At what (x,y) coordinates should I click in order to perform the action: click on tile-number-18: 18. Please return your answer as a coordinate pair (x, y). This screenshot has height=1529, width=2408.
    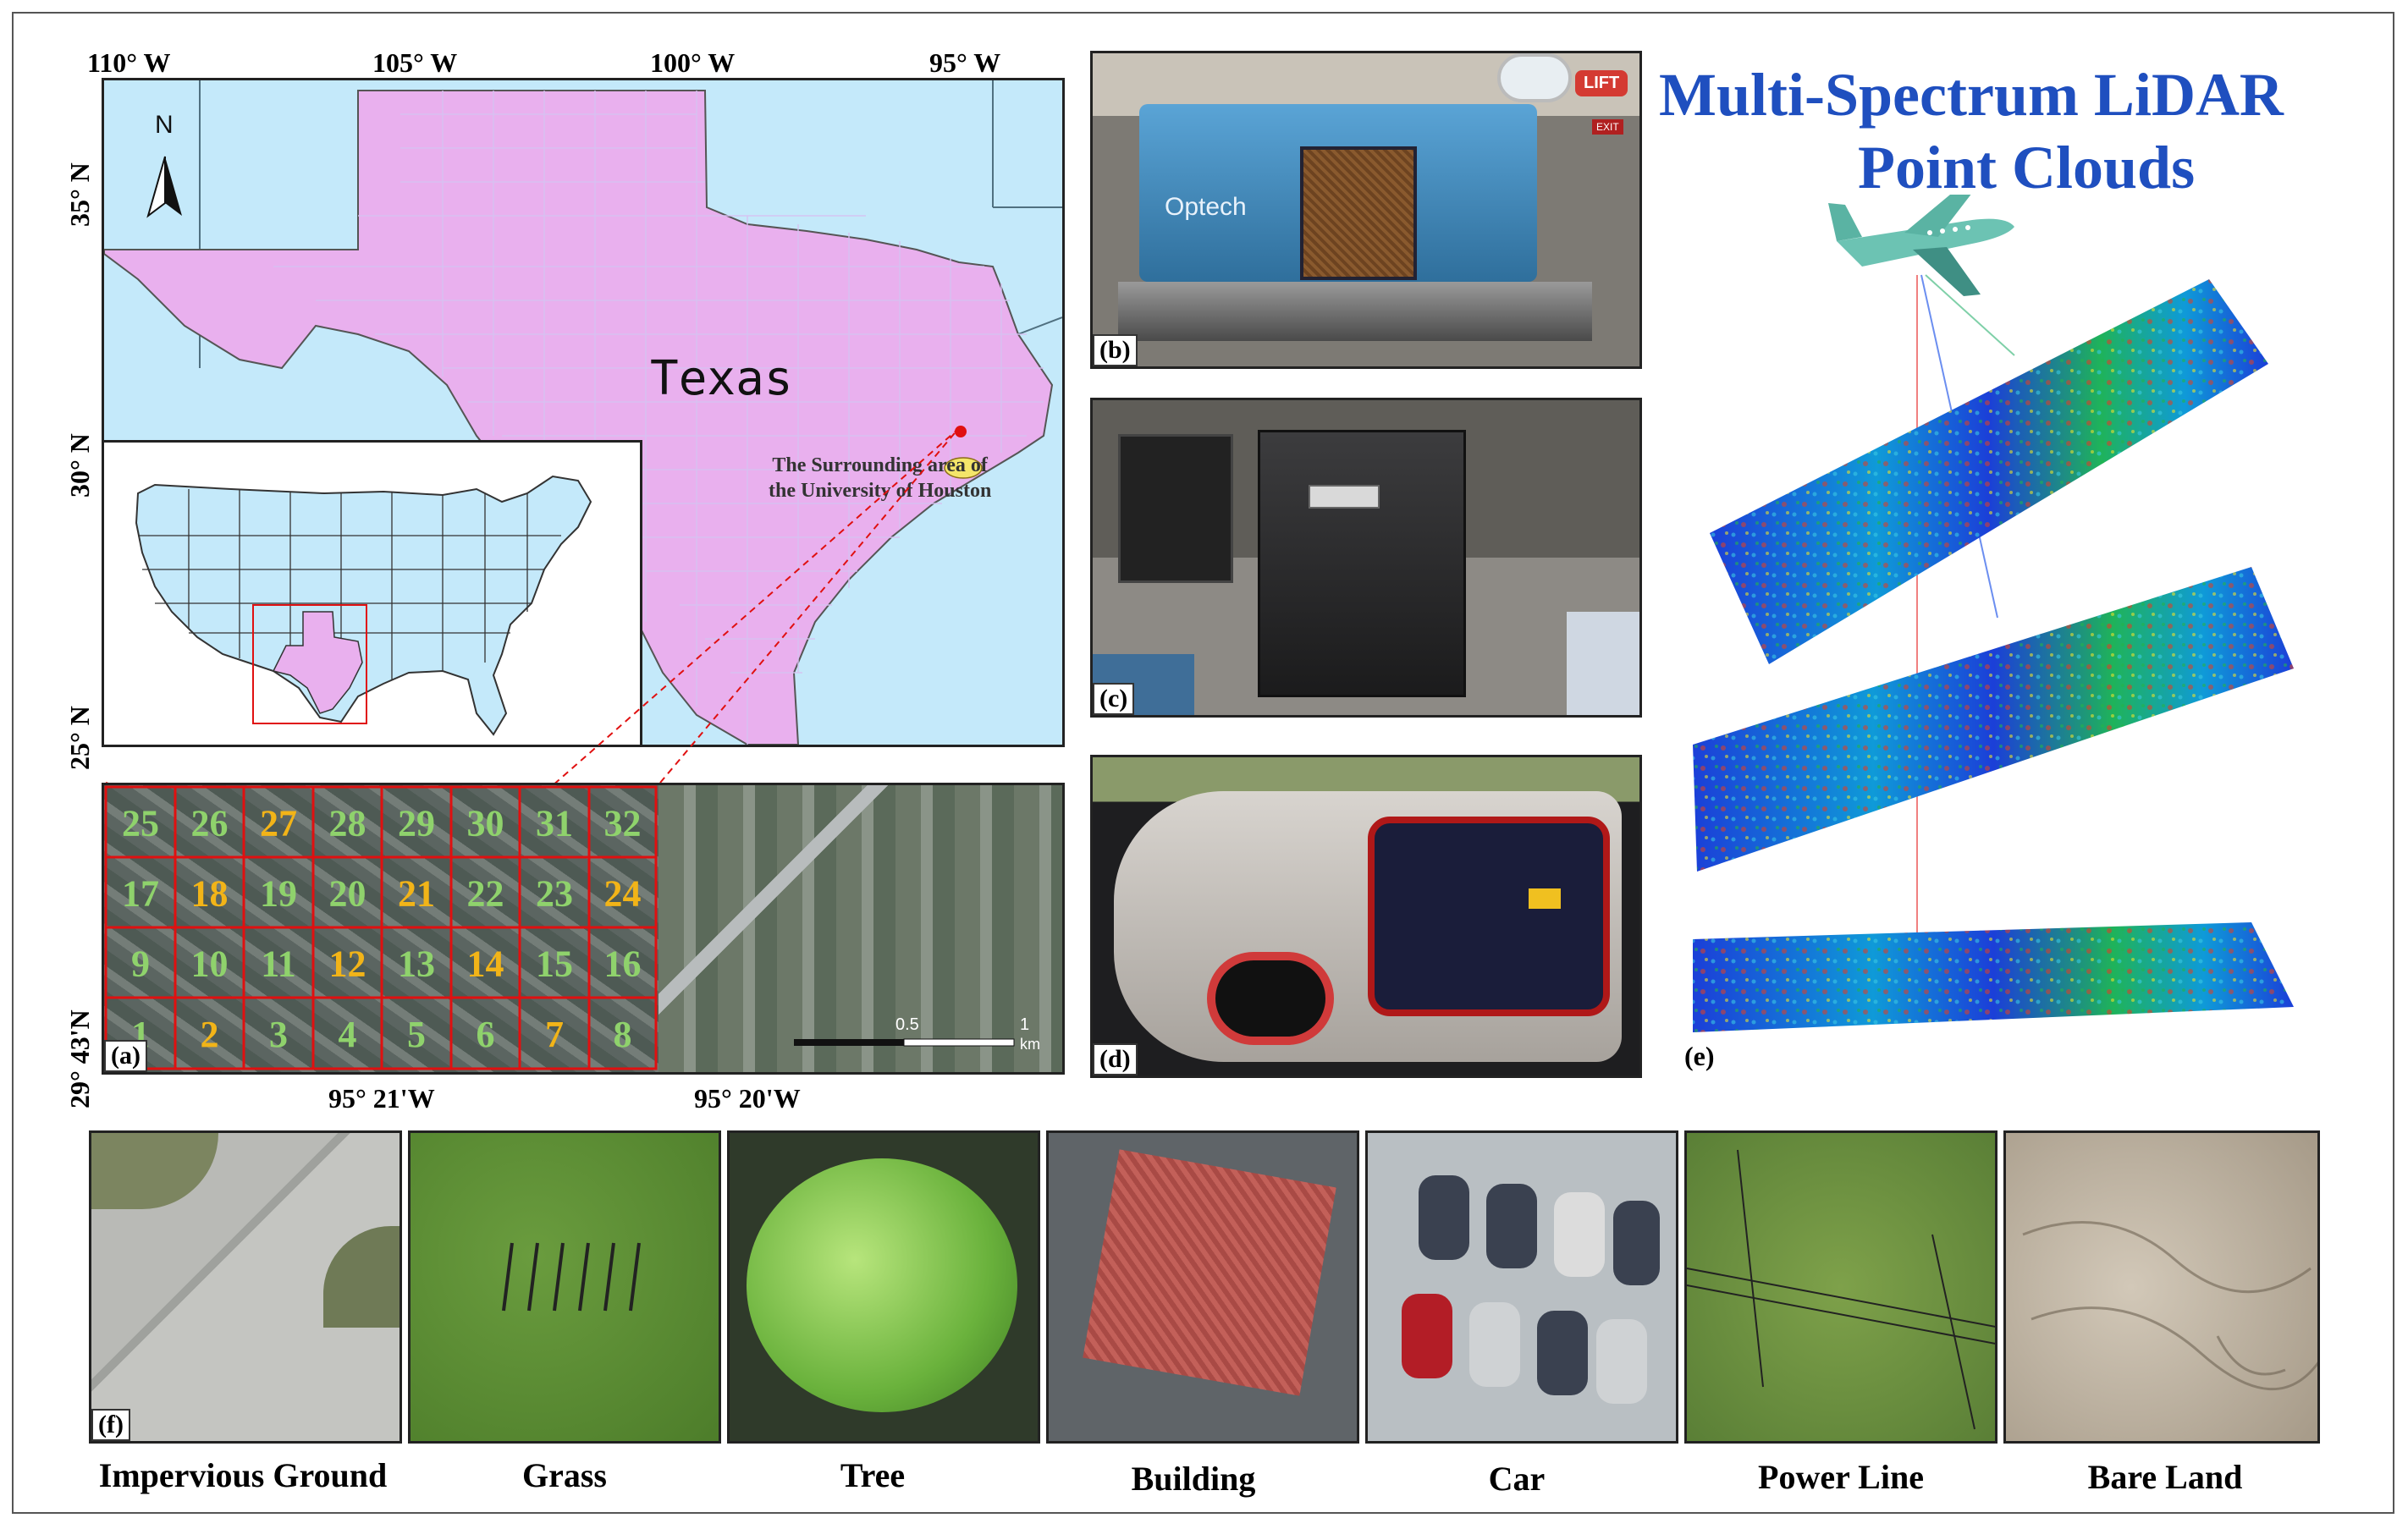
    Looking at the image, I should click on (210, 894).